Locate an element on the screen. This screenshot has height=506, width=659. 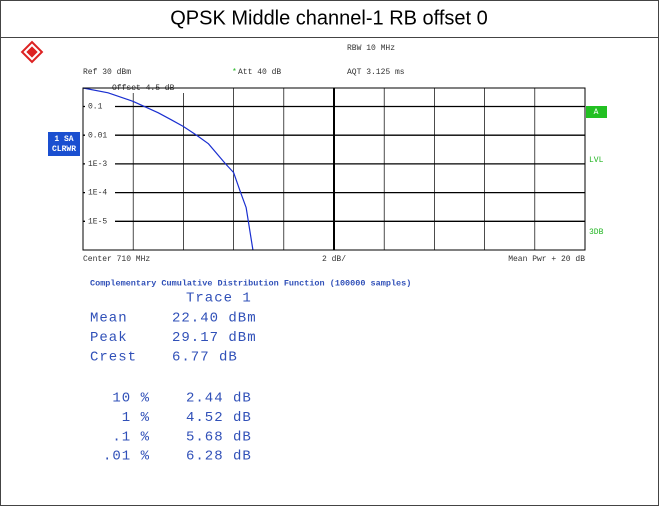
trace-mode: 1 SA is located at coordinates (63, 139).